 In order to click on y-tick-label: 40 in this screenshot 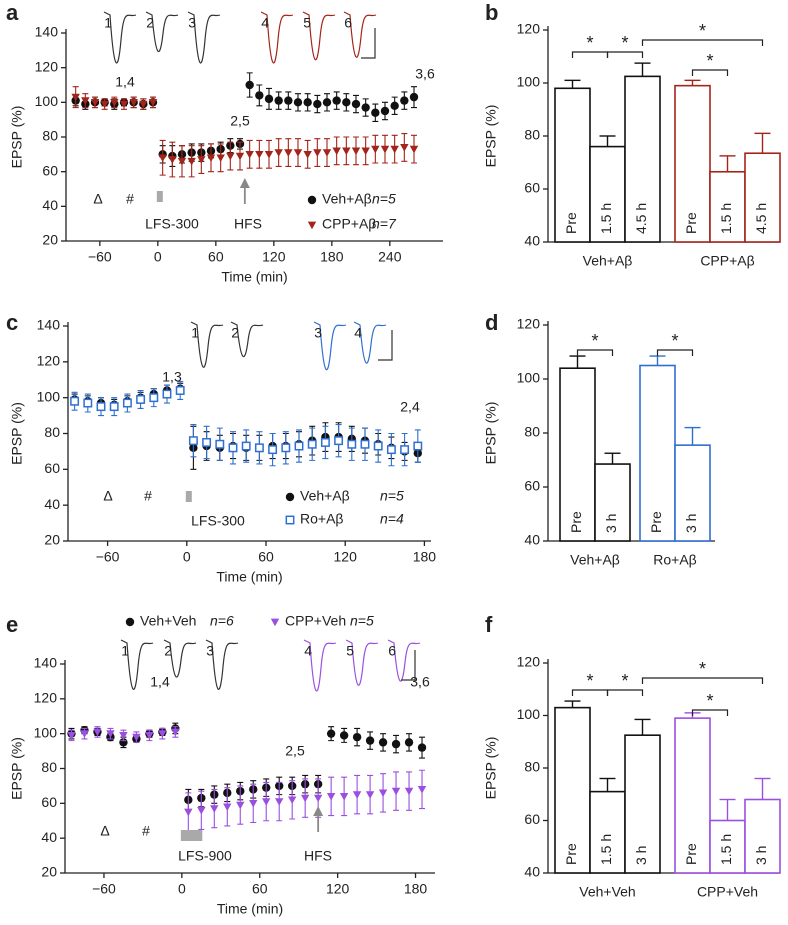, I will do `click(50, 205)`.